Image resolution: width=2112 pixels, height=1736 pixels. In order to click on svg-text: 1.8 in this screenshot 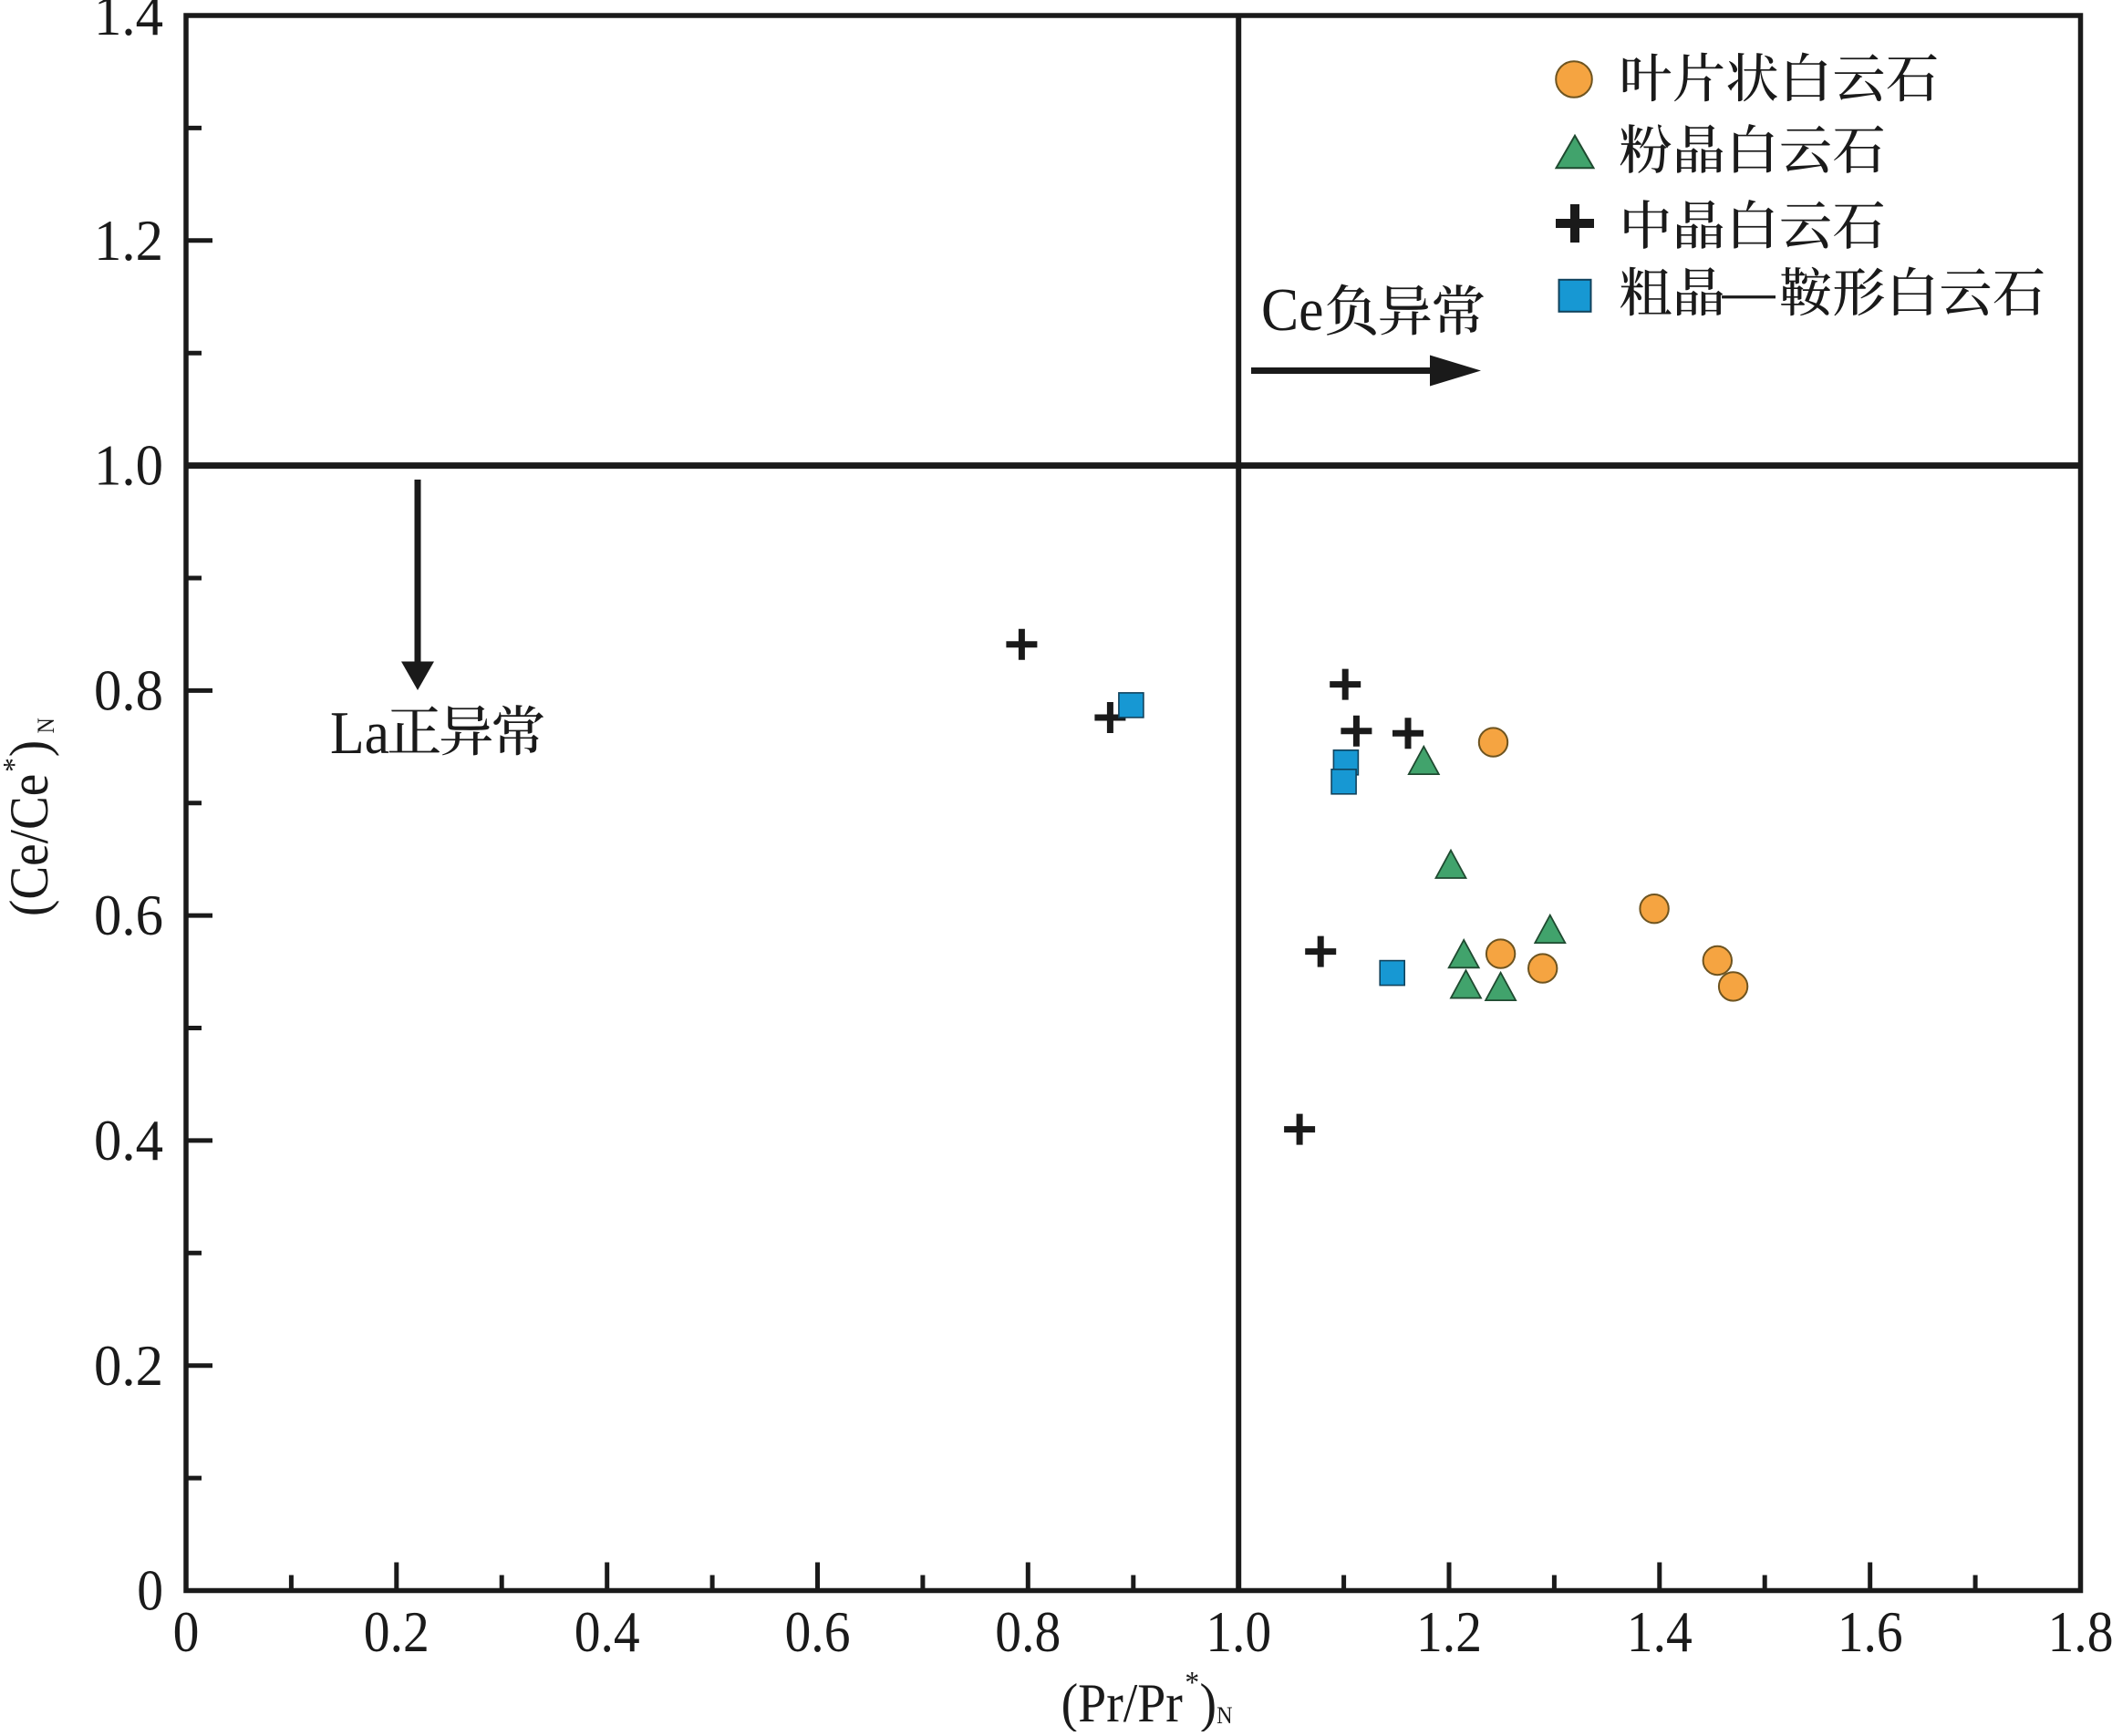, I will do `click(2080, 1631)`.